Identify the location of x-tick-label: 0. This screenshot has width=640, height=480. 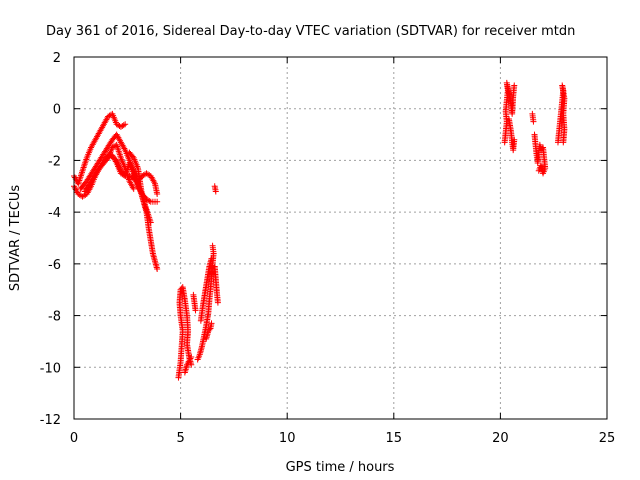
(74, 438).